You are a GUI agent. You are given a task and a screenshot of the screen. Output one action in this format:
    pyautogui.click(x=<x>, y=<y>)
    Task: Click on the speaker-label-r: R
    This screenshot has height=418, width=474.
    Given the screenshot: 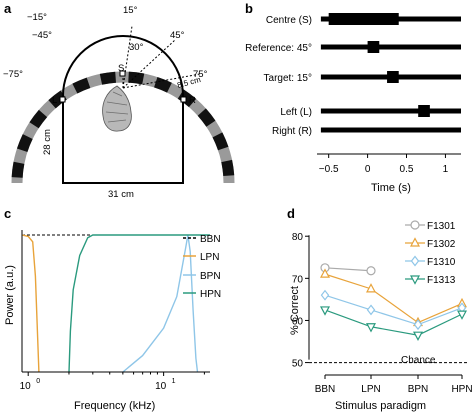 What is the action you would take?
    pyautogui.click(x=192, y=100)
    